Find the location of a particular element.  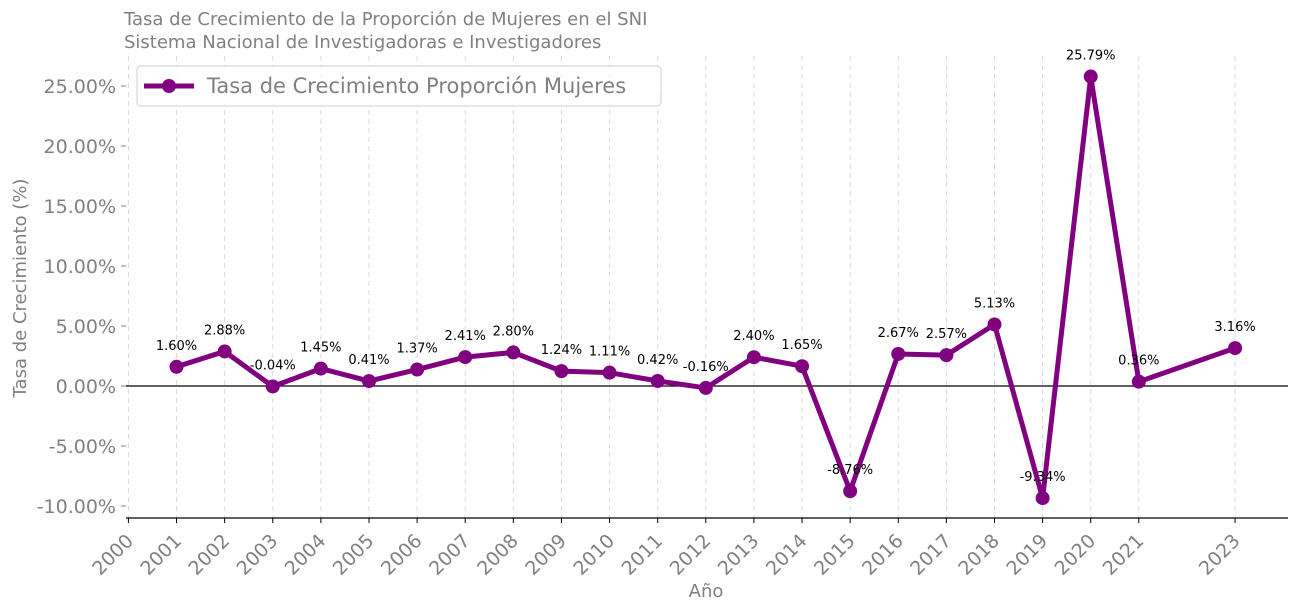

legend-box is located at coordinates (399, 86).